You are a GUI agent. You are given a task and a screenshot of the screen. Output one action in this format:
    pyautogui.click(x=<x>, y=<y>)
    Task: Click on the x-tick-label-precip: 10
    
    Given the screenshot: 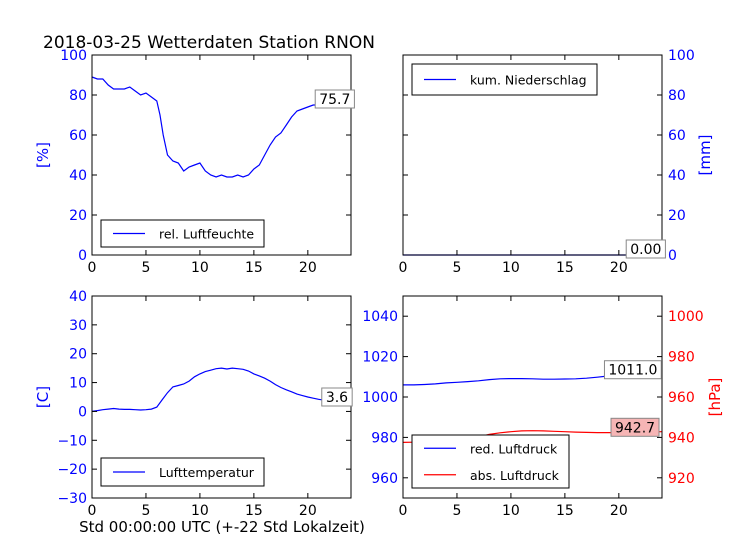 What is the action you would take?
    pyautogui.click(x=511, y=268)
    